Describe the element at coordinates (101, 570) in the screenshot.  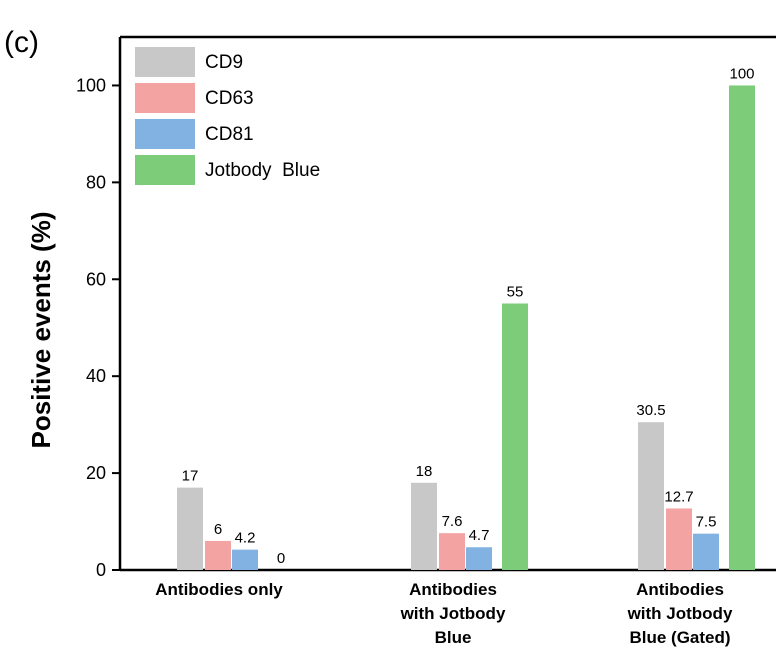
I see `y-tick-label: 0` at that location.